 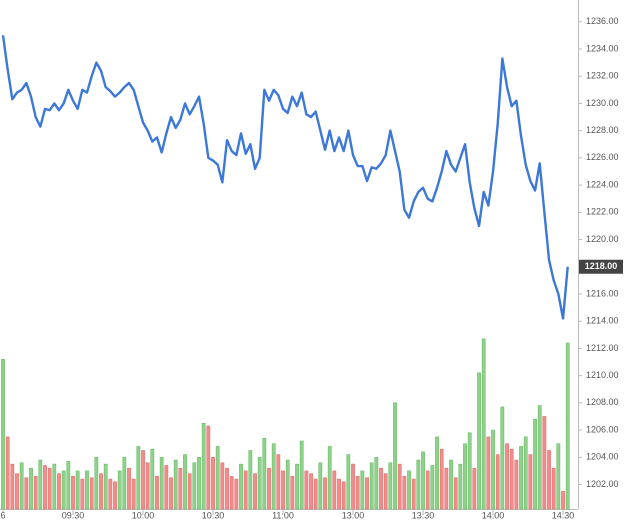 What do you see at coordinates (353, 515) in the screenshot?
I see `x-tick-label: 13:00` at bounding box center [353, 515].